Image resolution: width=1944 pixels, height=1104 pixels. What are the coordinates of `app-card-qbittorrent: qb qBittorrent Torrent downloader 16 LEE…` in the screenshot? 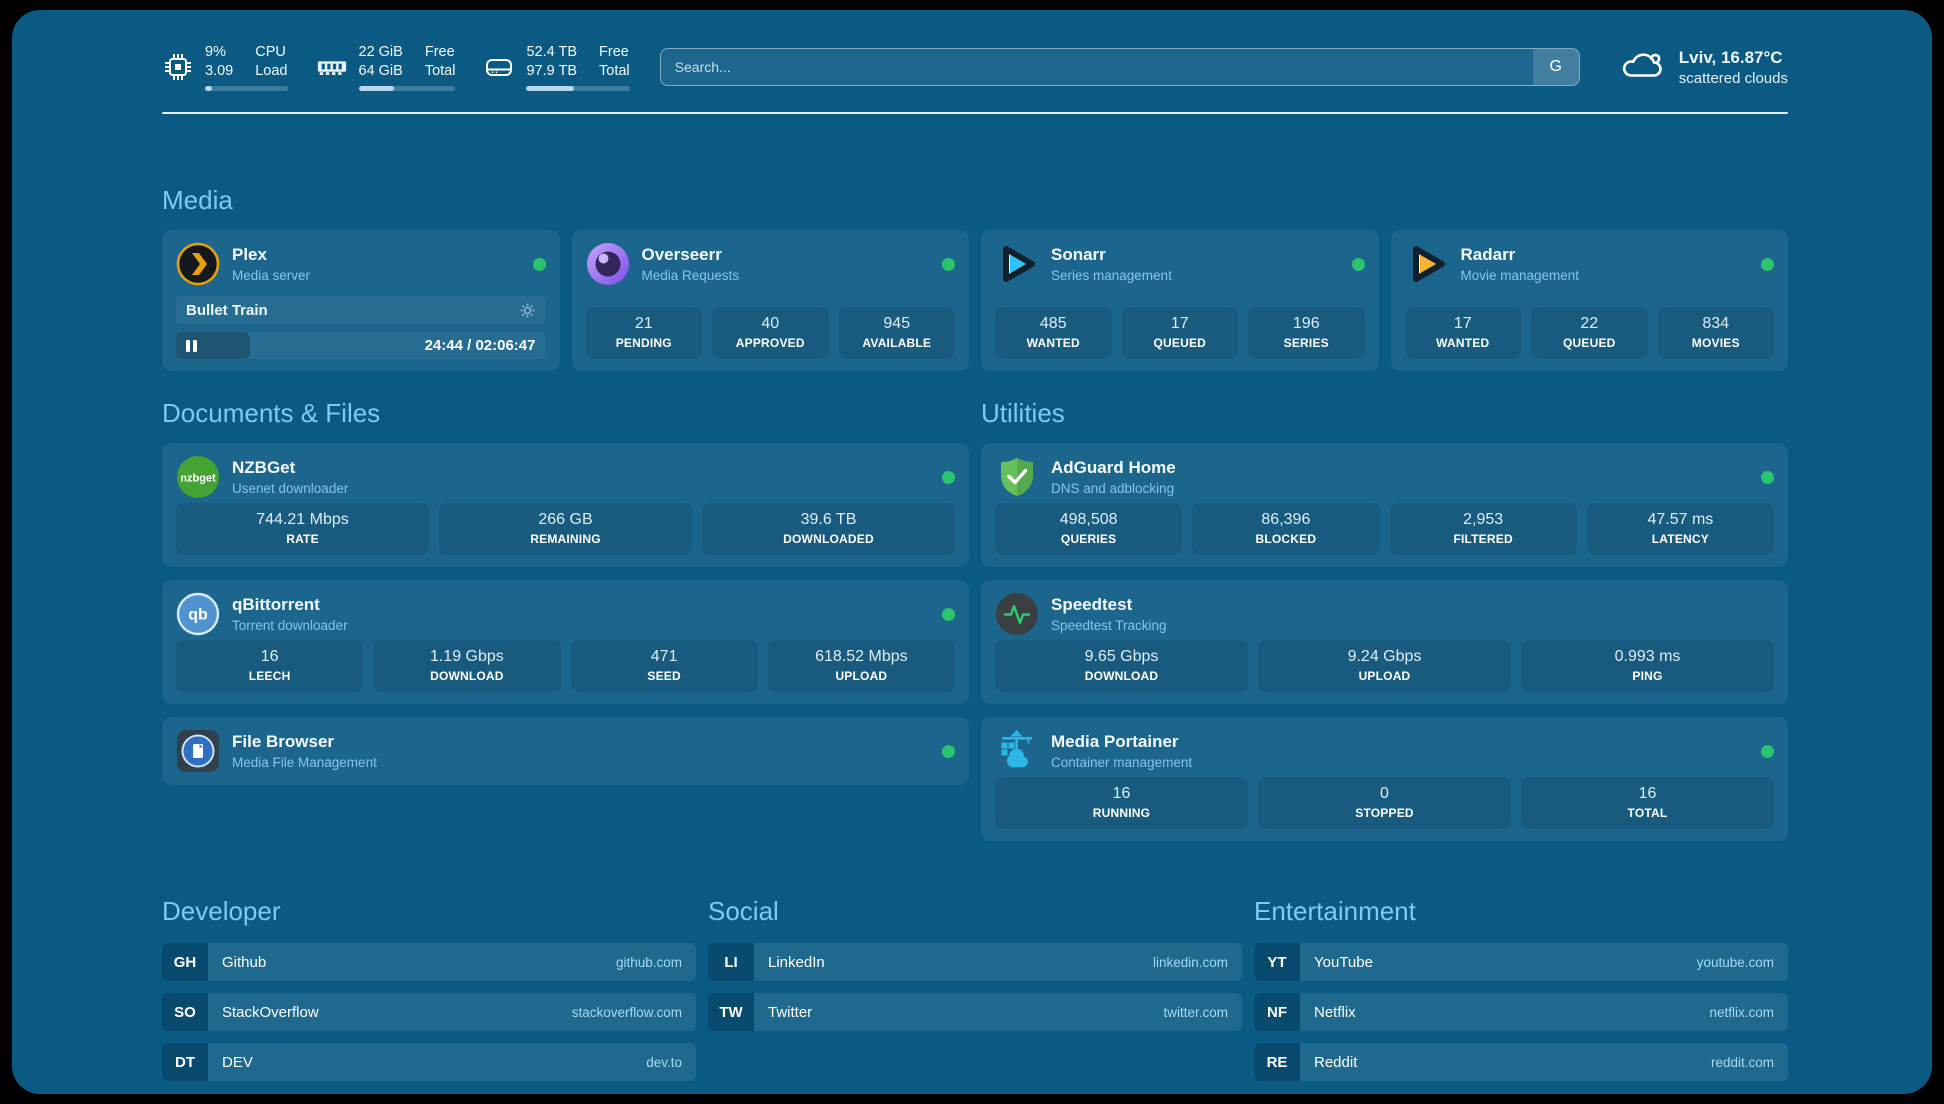 It's located at (565, 642).